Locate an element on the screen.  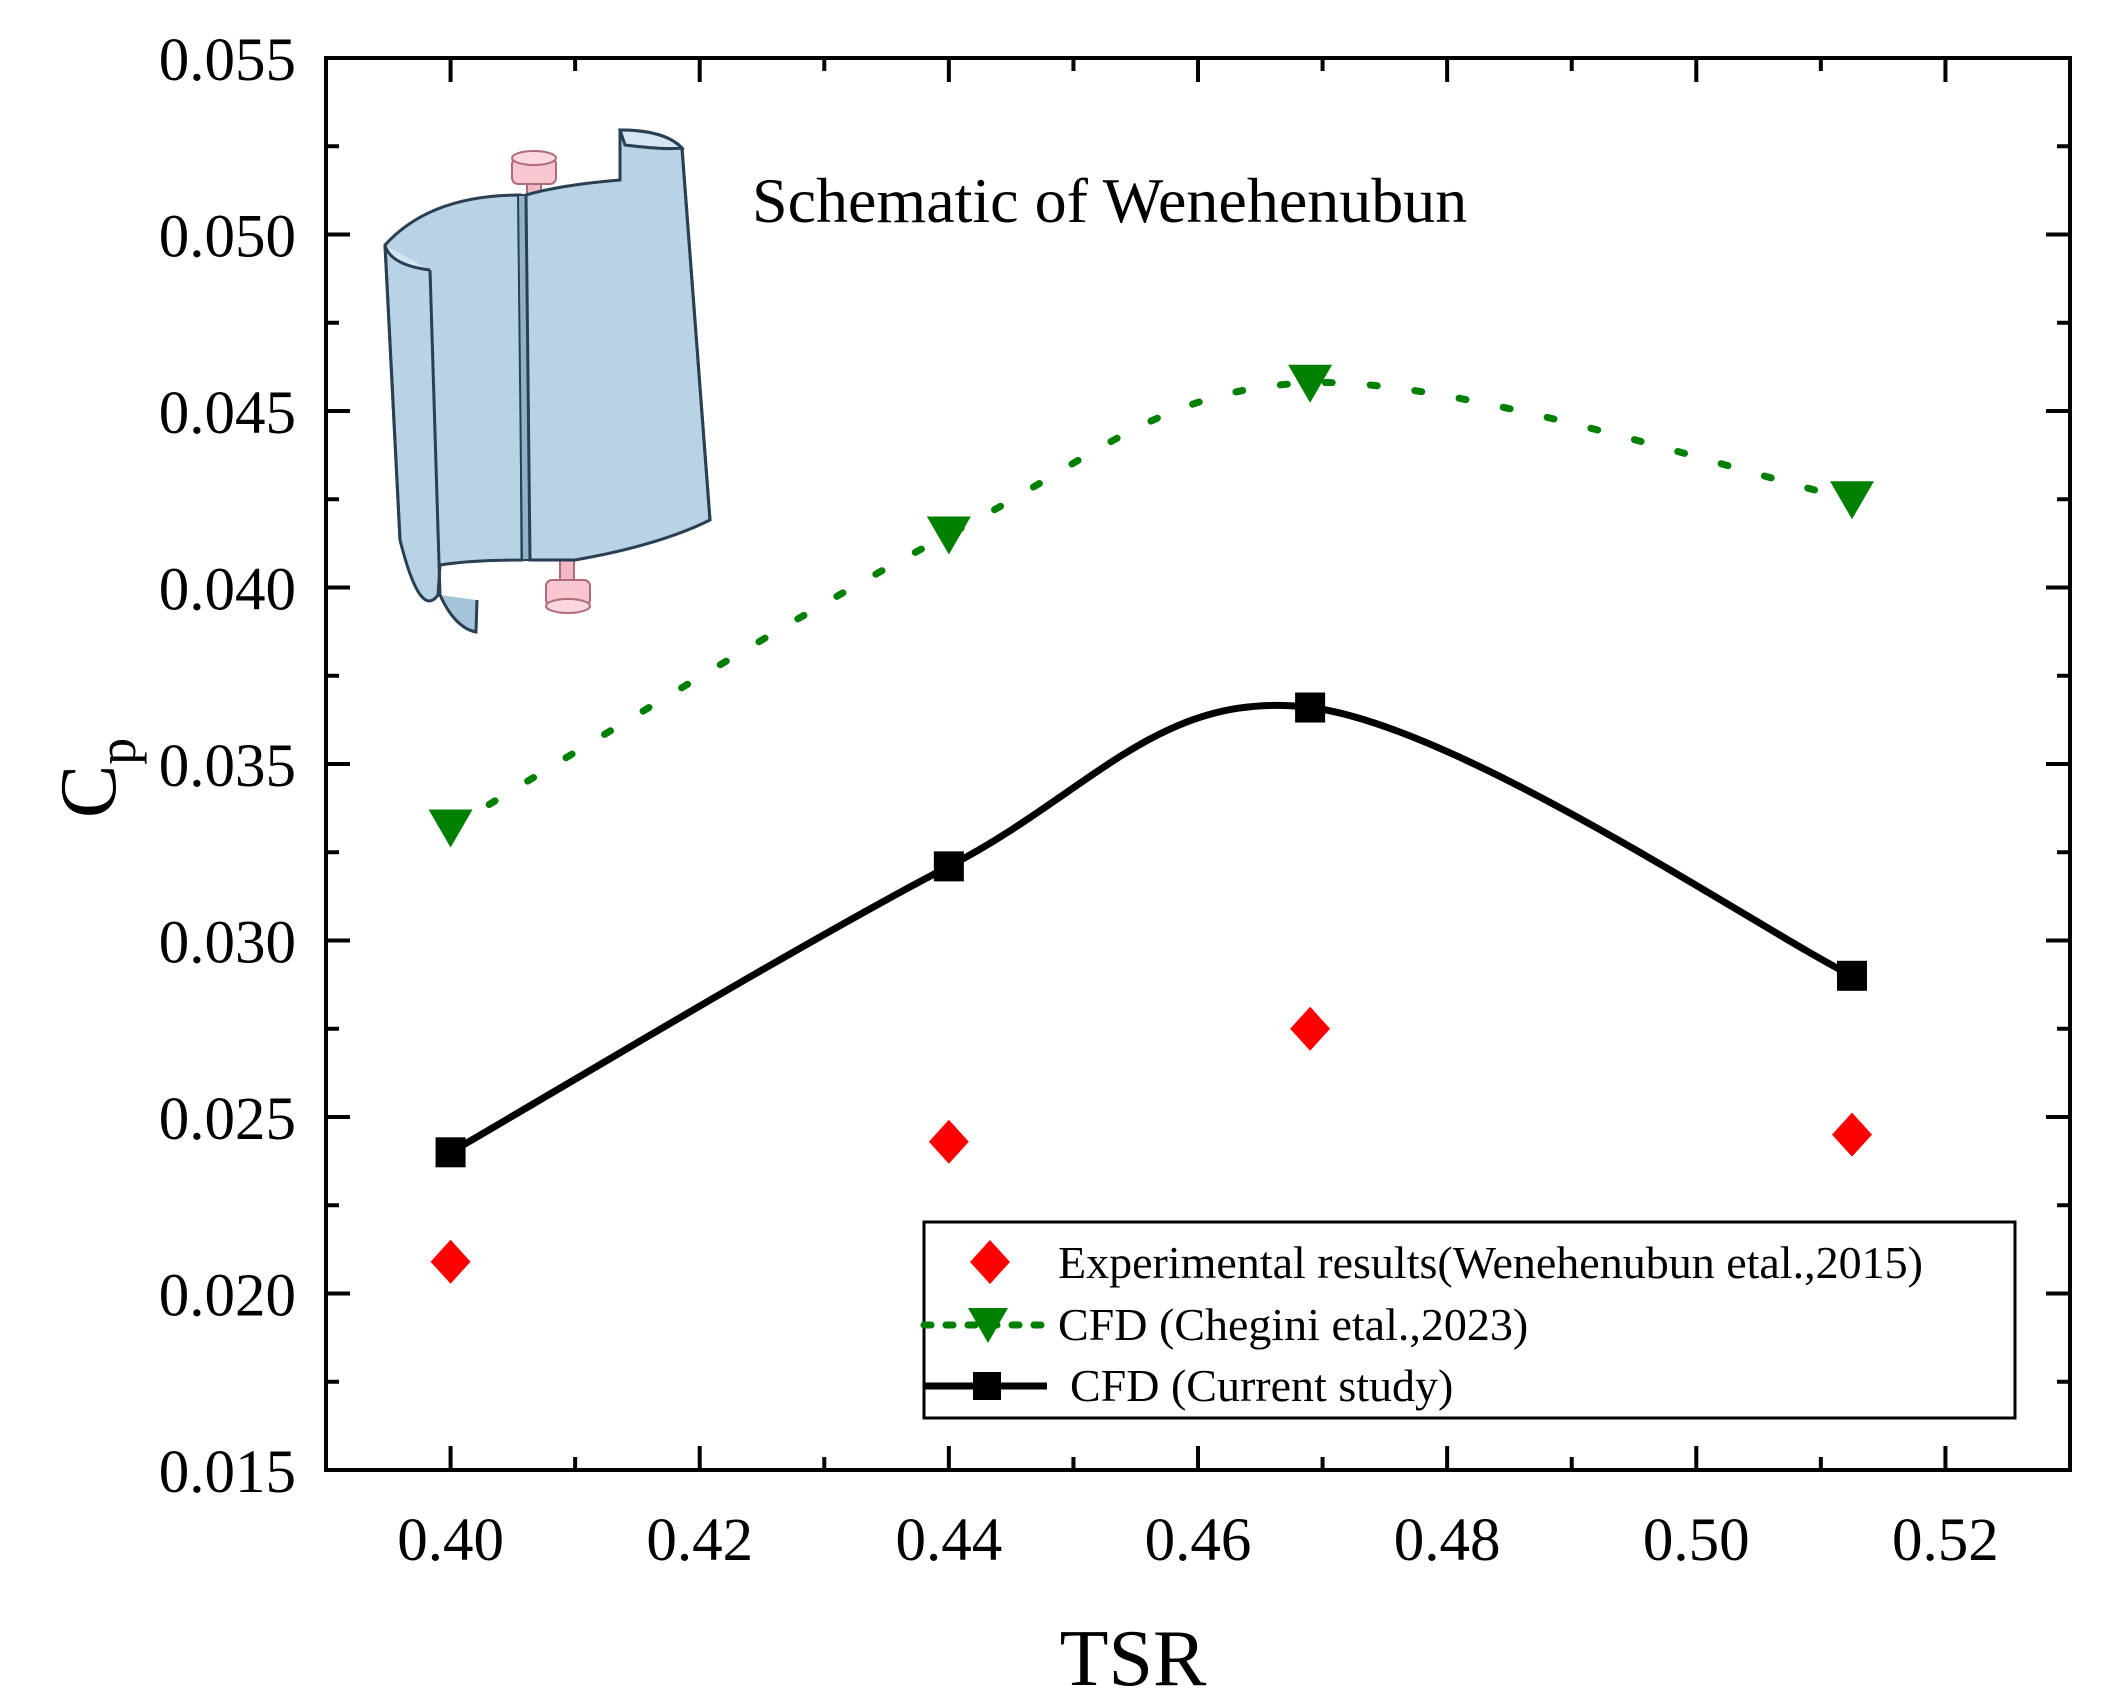
x-tick-label: 0.48 is located at coordinates (1447, 1540).